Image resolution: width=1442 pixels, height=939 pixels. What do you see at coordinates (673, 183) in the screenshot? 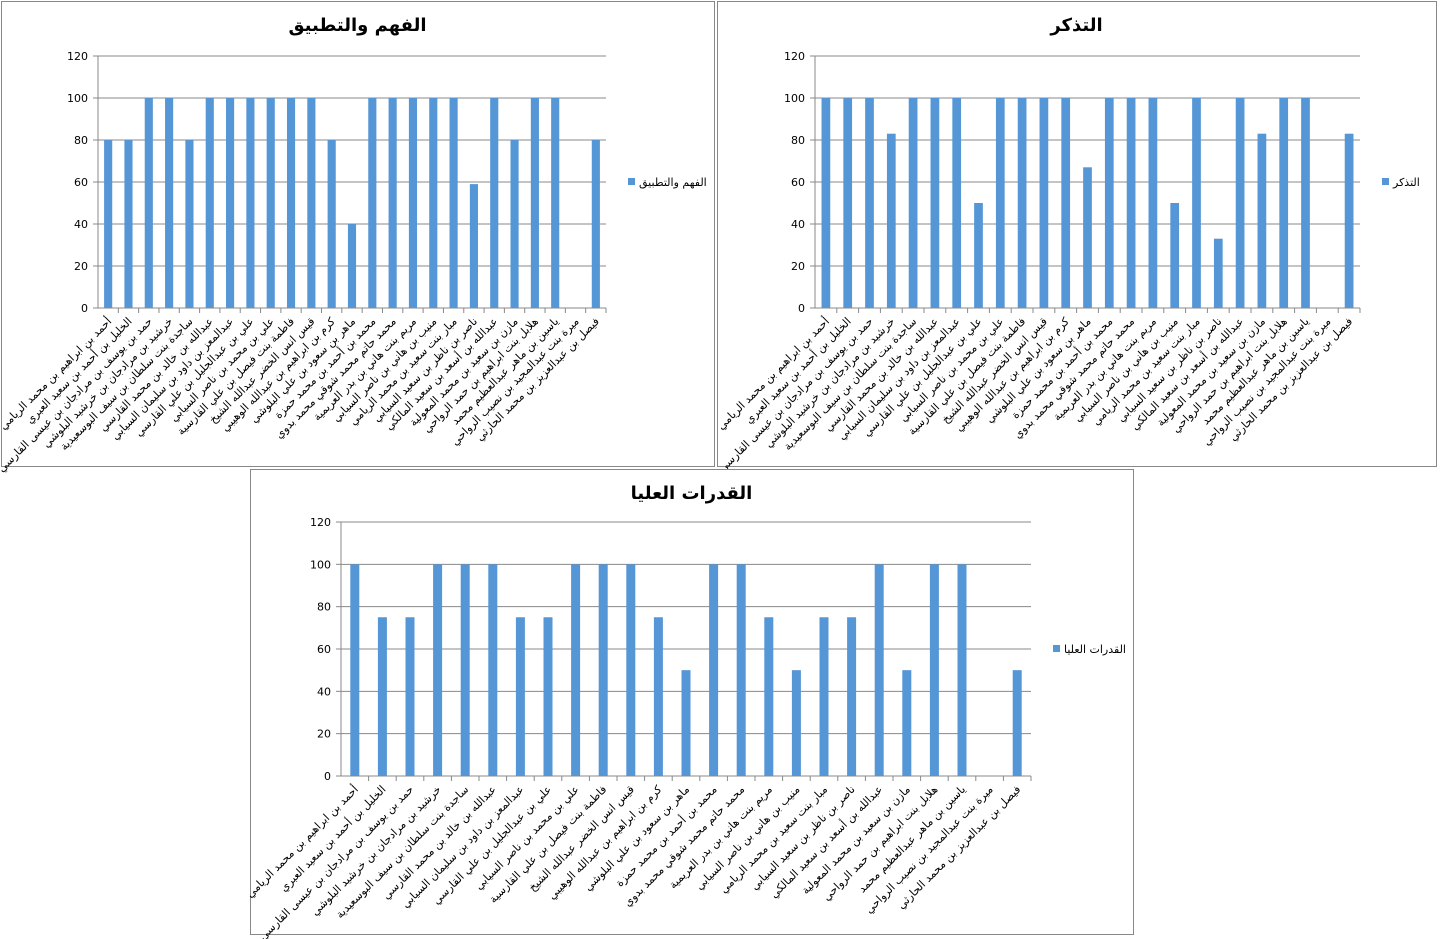
I see `legend-label: الفهم والتطبيق` at bounding box center [673, 183].